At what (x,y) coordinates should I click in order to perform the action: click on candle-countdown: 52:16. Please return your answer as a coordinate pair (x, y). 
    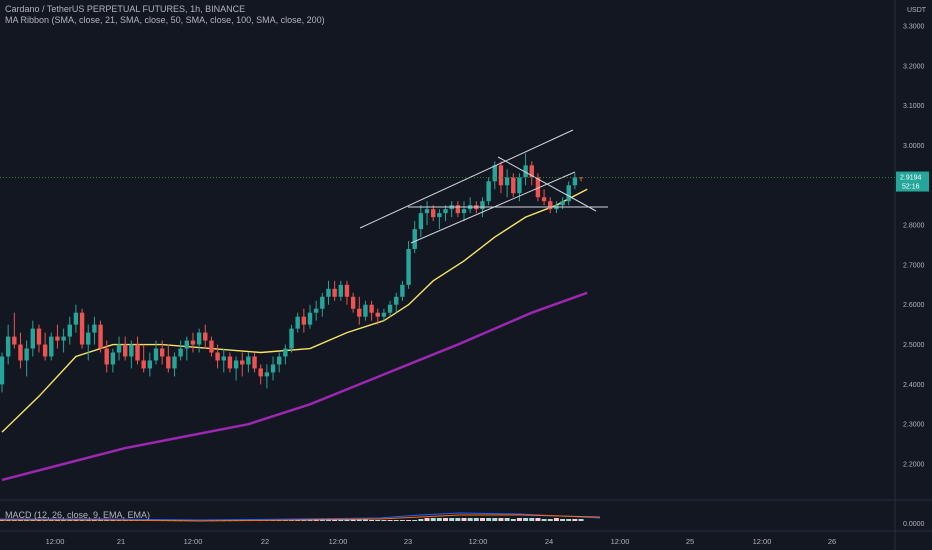
    Looking at the image, I should click on (911, 187).